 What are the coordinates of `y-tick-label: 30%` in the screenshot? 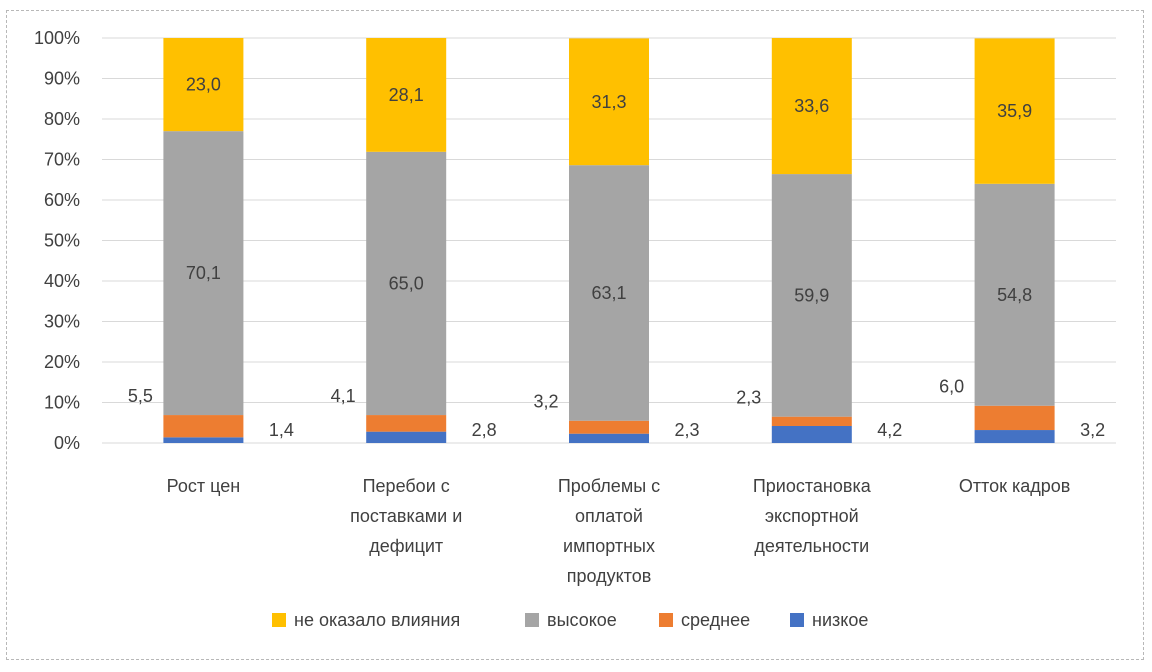 It's located at (62, 322).